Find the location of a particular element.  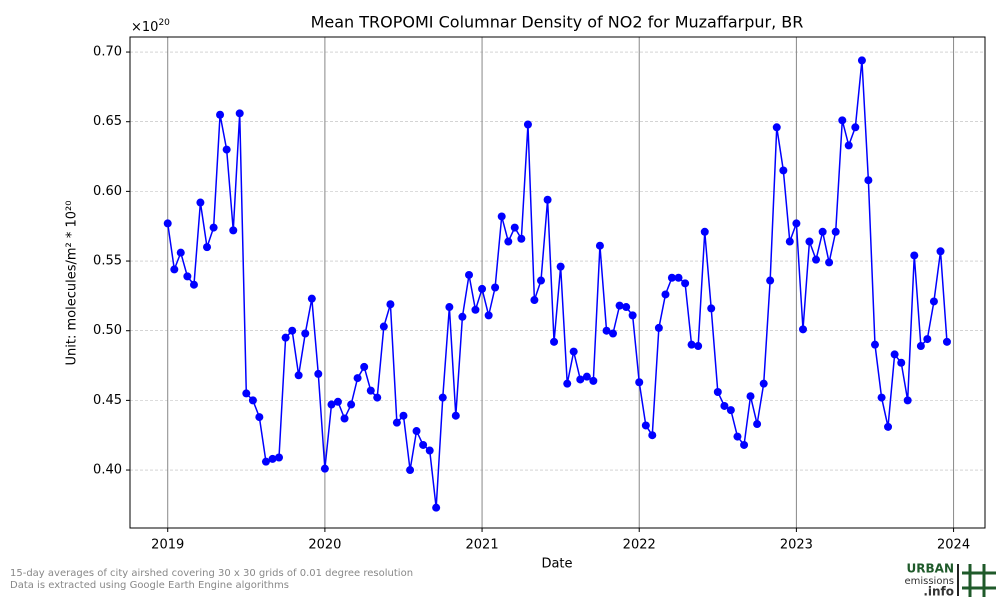

offset-text: ×10²⁰ is located at coordinates (150, 26).